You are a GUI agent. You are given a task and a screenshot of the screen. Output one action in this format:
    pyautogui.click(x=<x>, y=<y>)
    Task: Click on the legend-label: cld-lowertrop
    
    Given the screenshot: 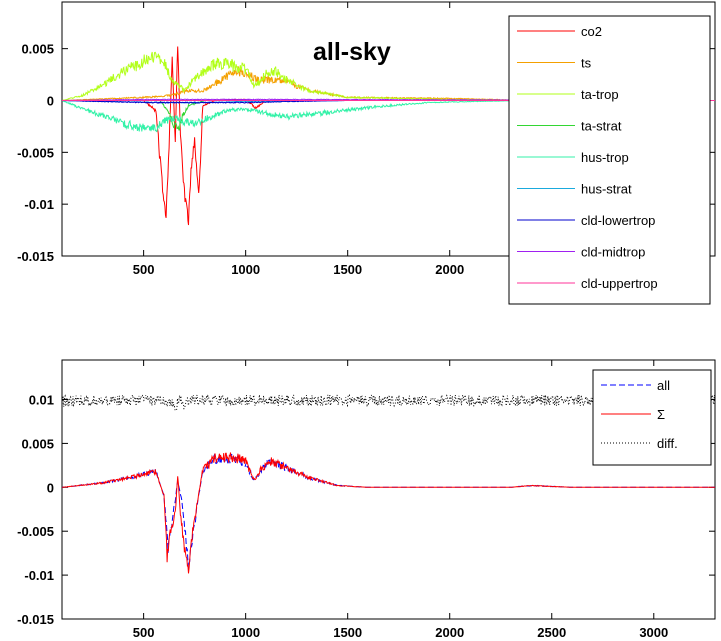 What is the action you would take?
    pyautogui.click(x=618, y=220)
    